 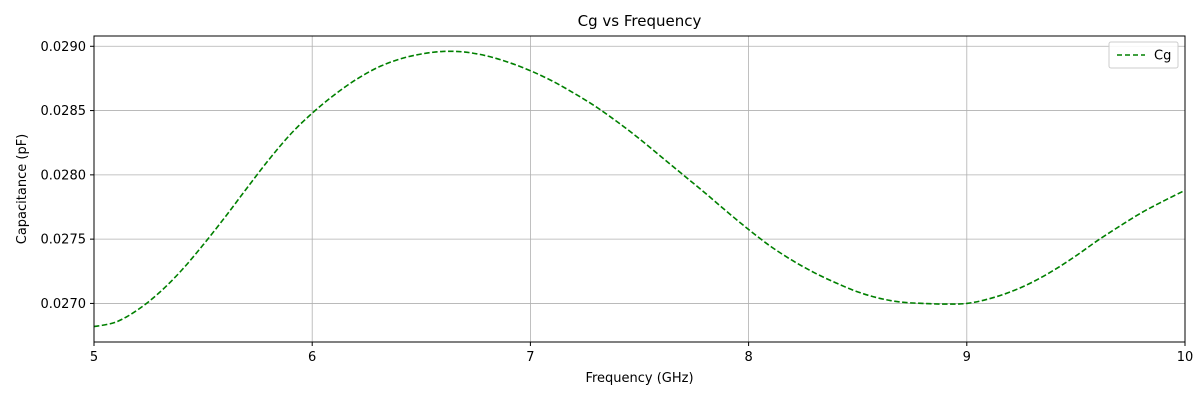 I want to click on x-tick-label: 9, so click(x=967, y=357).